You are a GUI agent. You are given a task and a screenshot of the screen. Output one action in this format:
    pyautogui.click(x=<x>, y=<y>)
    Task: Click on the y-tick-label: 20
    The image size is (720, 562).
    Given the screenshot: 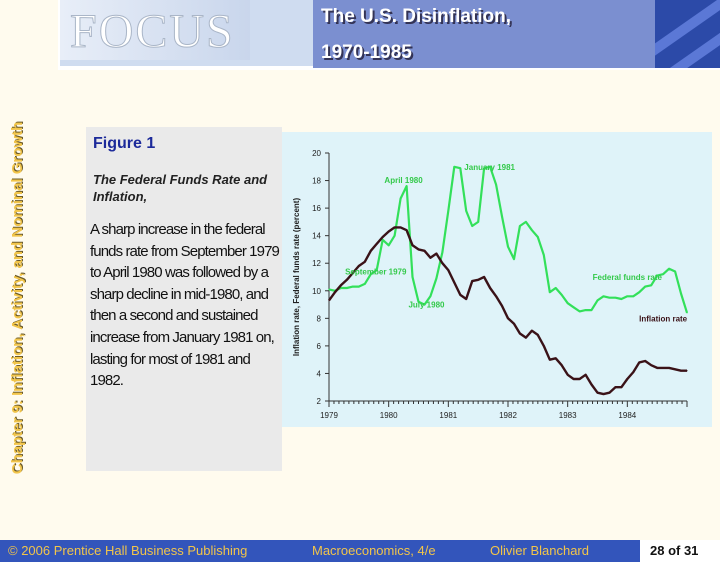 What is the action you would take?
    pyautogui.click(x=316, y=153)
    